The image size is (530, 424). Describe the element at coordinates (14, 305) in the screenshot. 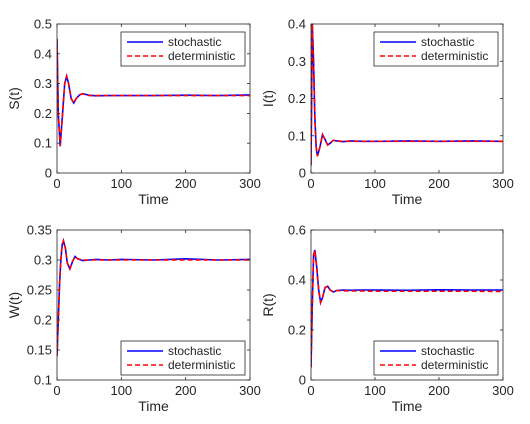

I see `y-axis-label: W(t)` at that location.